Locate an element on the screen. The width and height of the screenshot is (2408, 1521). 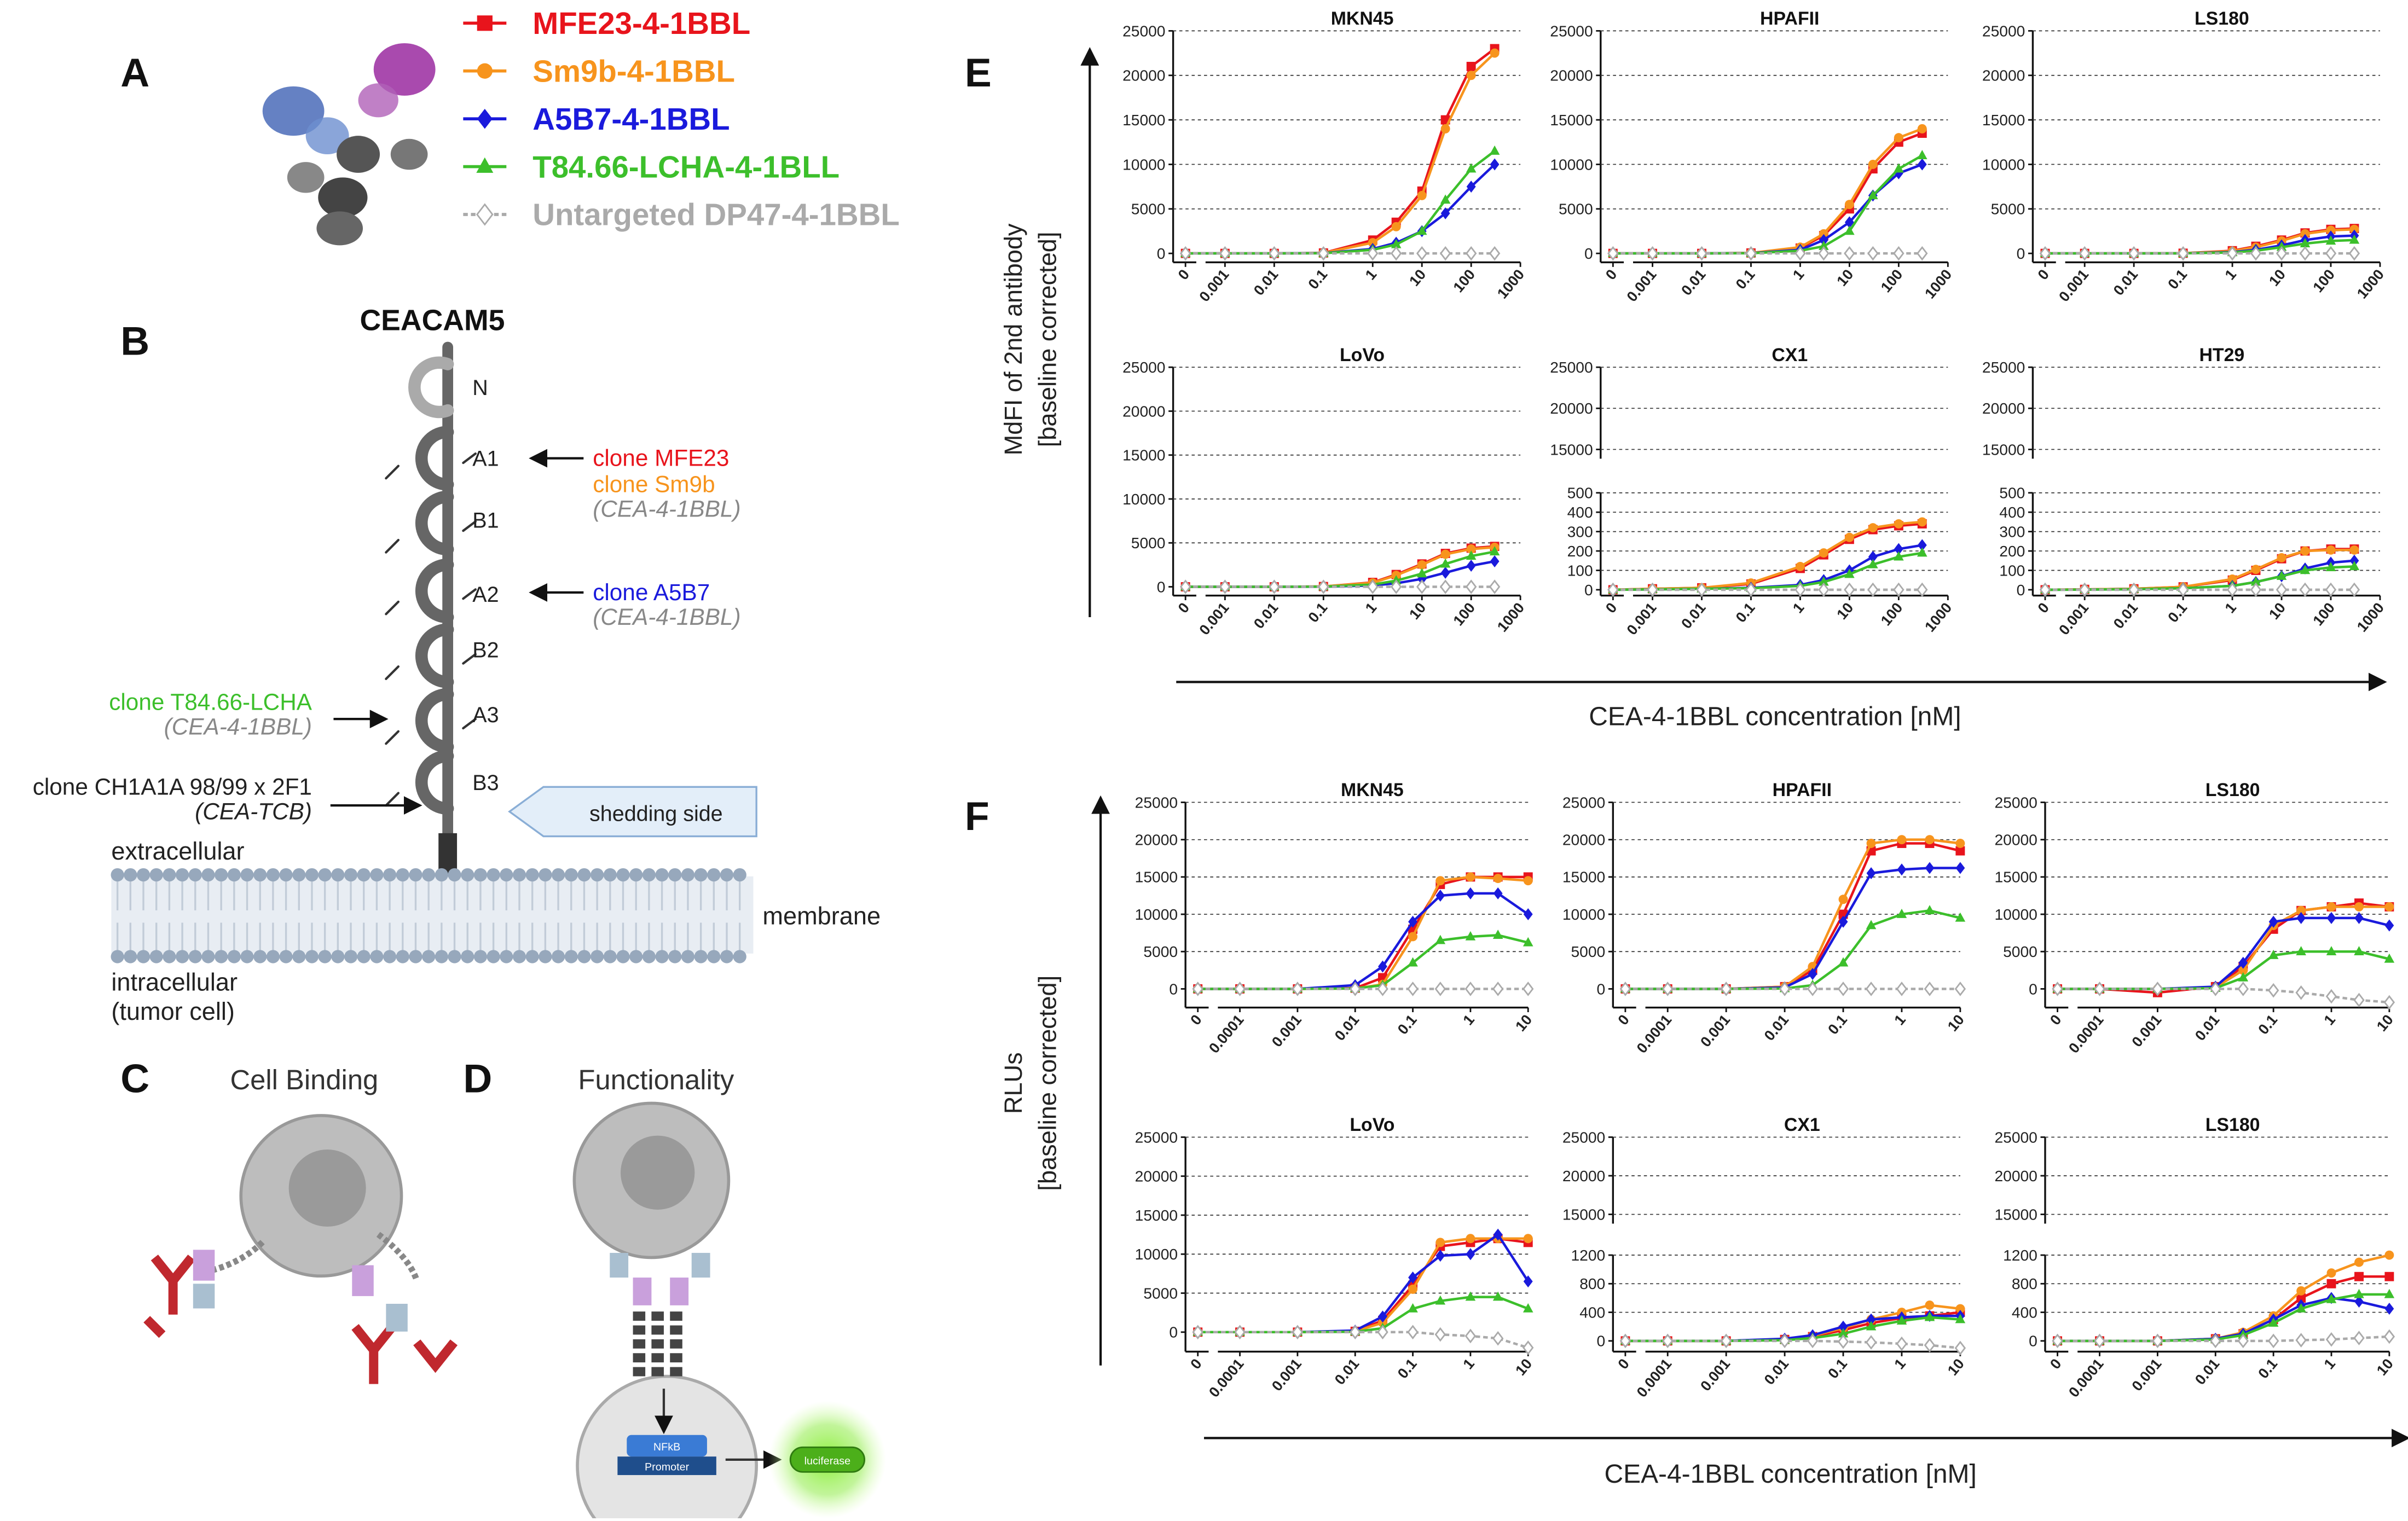
x-tick-label: 10 is located at coordinates (1417, 612).